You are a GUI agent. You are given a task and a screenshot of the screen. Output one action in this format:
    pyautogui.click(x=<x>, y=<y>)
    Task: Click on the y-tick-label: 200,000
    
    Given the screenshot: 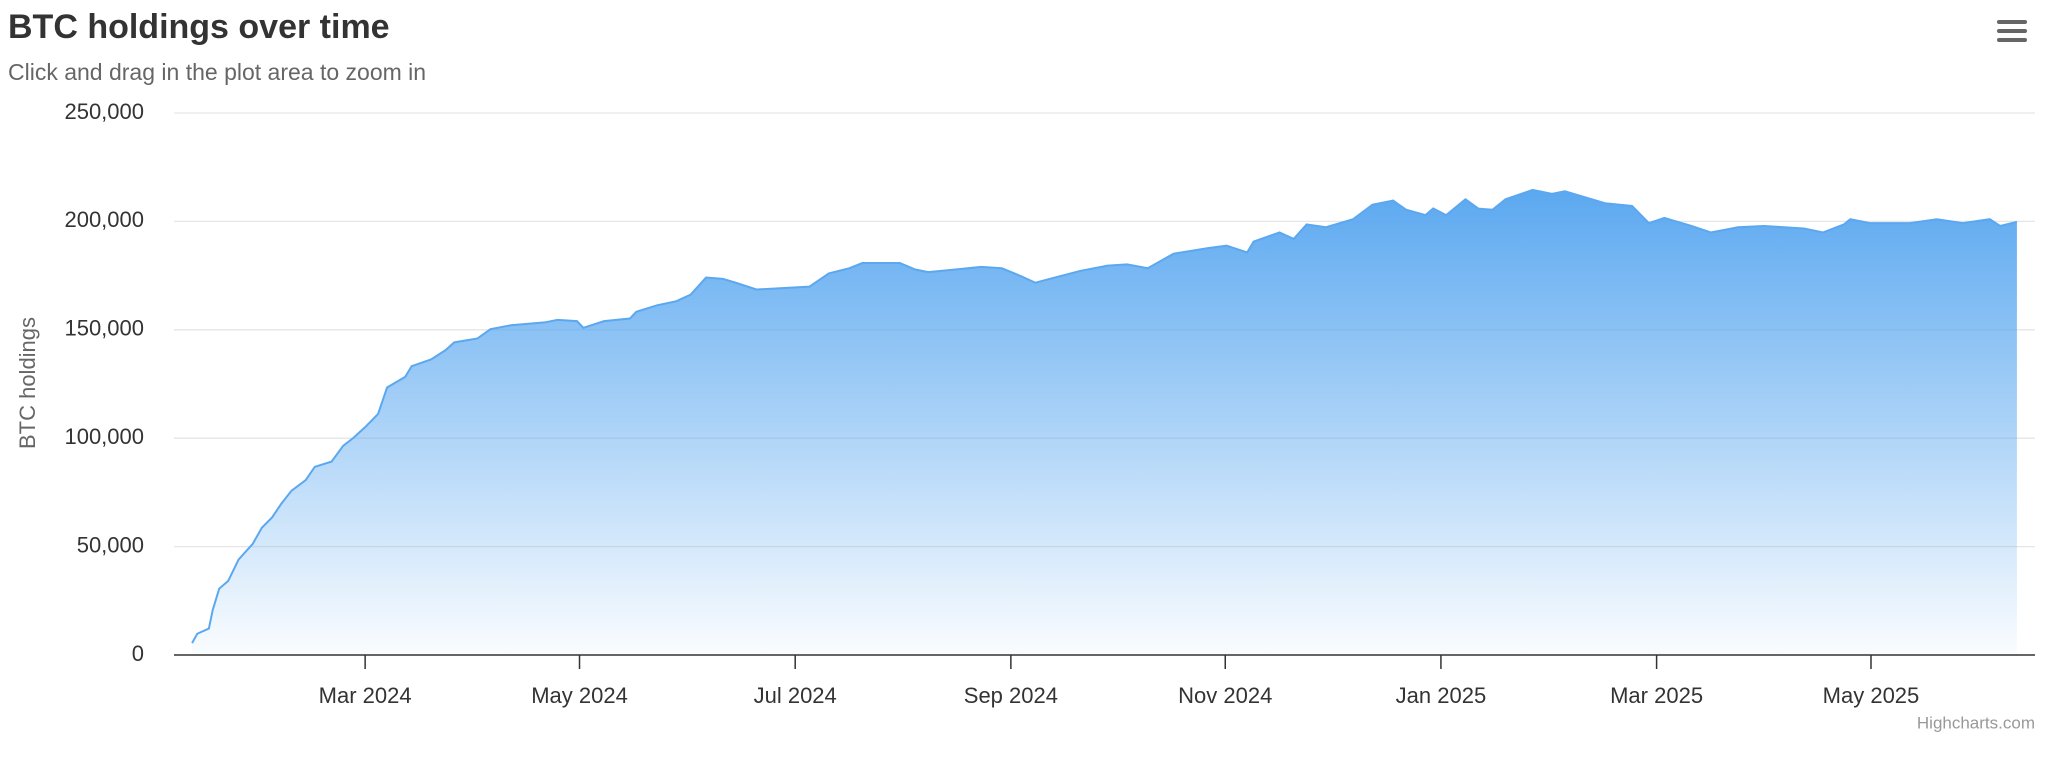 What is the action you would take?
    pyautogui.click(x=104, y=219)
    